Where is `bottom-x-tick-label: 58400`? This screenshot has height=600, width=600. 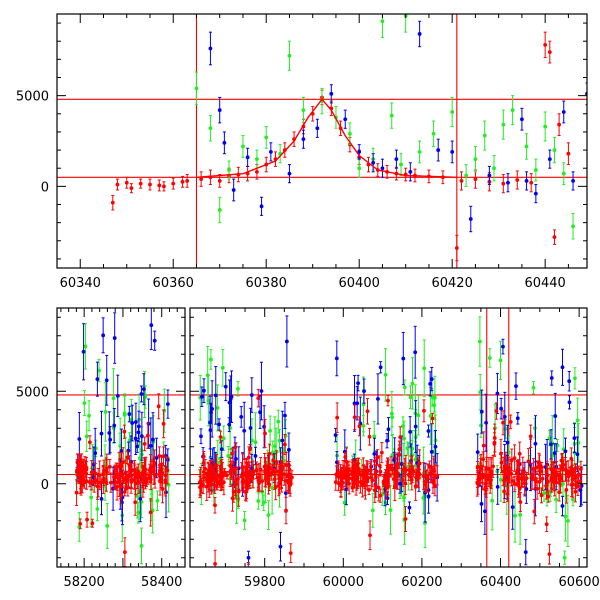
bottom-x-tick-label: 58400 is located at coordinates (161, 582).